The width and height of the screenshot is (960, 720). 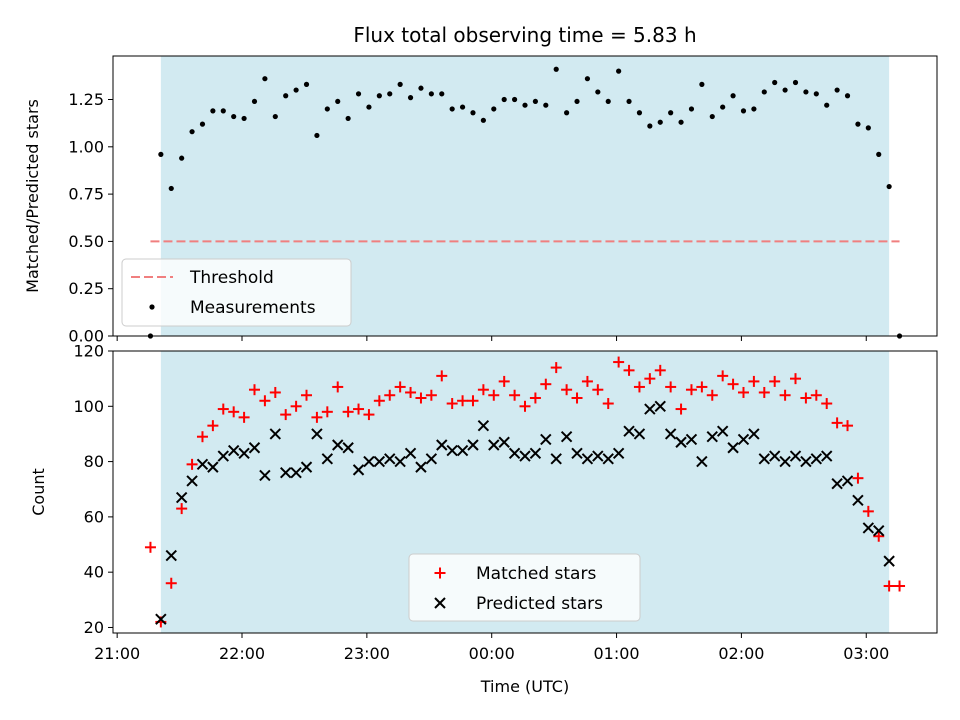 I want to click on threshold-legend-label: Threshold, so click(x=231, y=278).